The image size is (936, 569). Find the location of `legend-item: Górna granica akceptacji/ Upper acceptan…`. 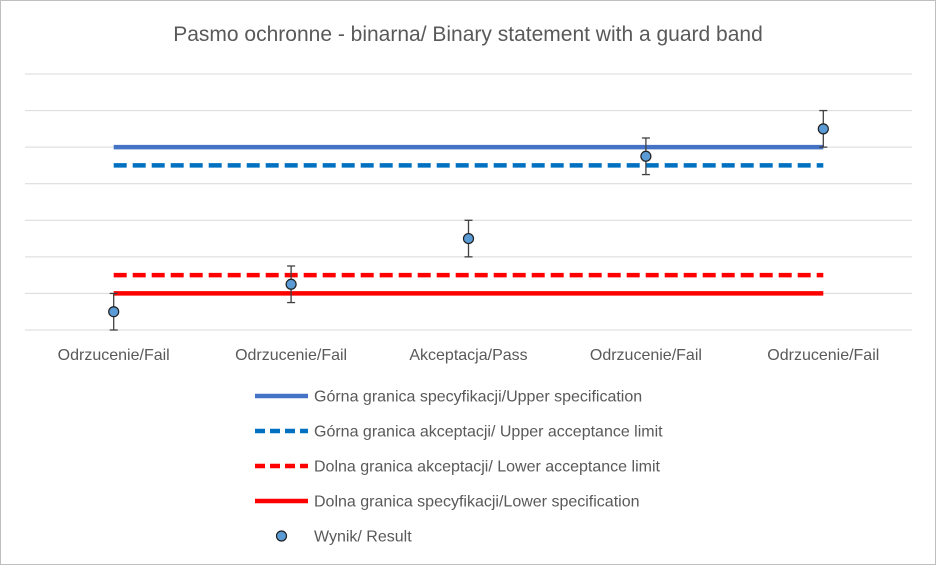

legend-item: Górna granica akceptacji/ Upper acceptan… is located at coordinates (459, 432).